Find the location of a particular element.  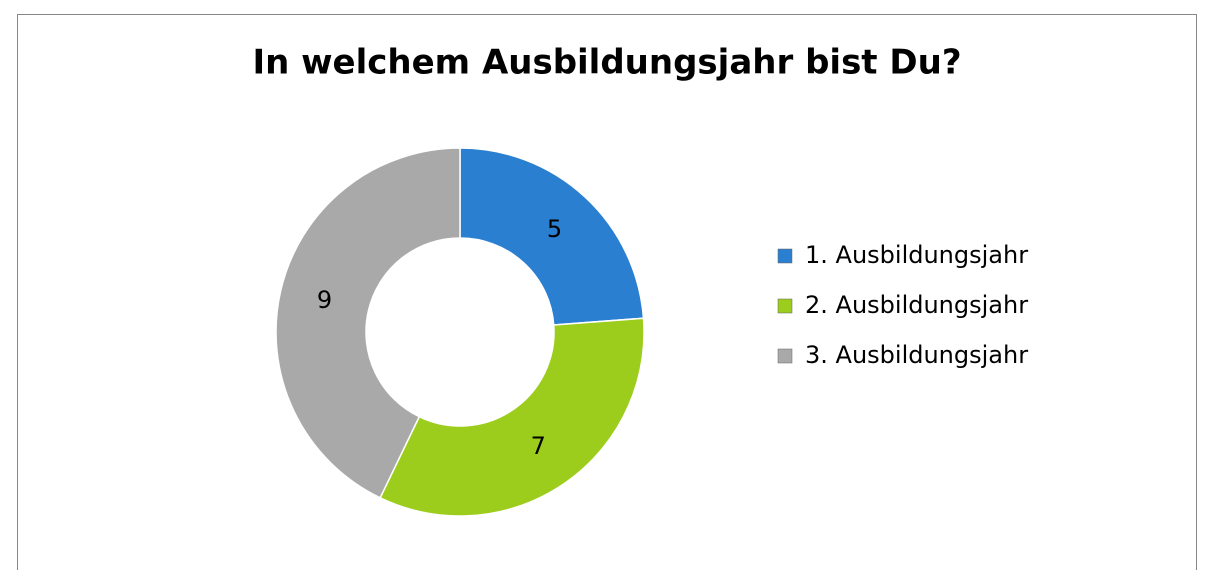

data-label: 9 is located at coordinates (324, 300).